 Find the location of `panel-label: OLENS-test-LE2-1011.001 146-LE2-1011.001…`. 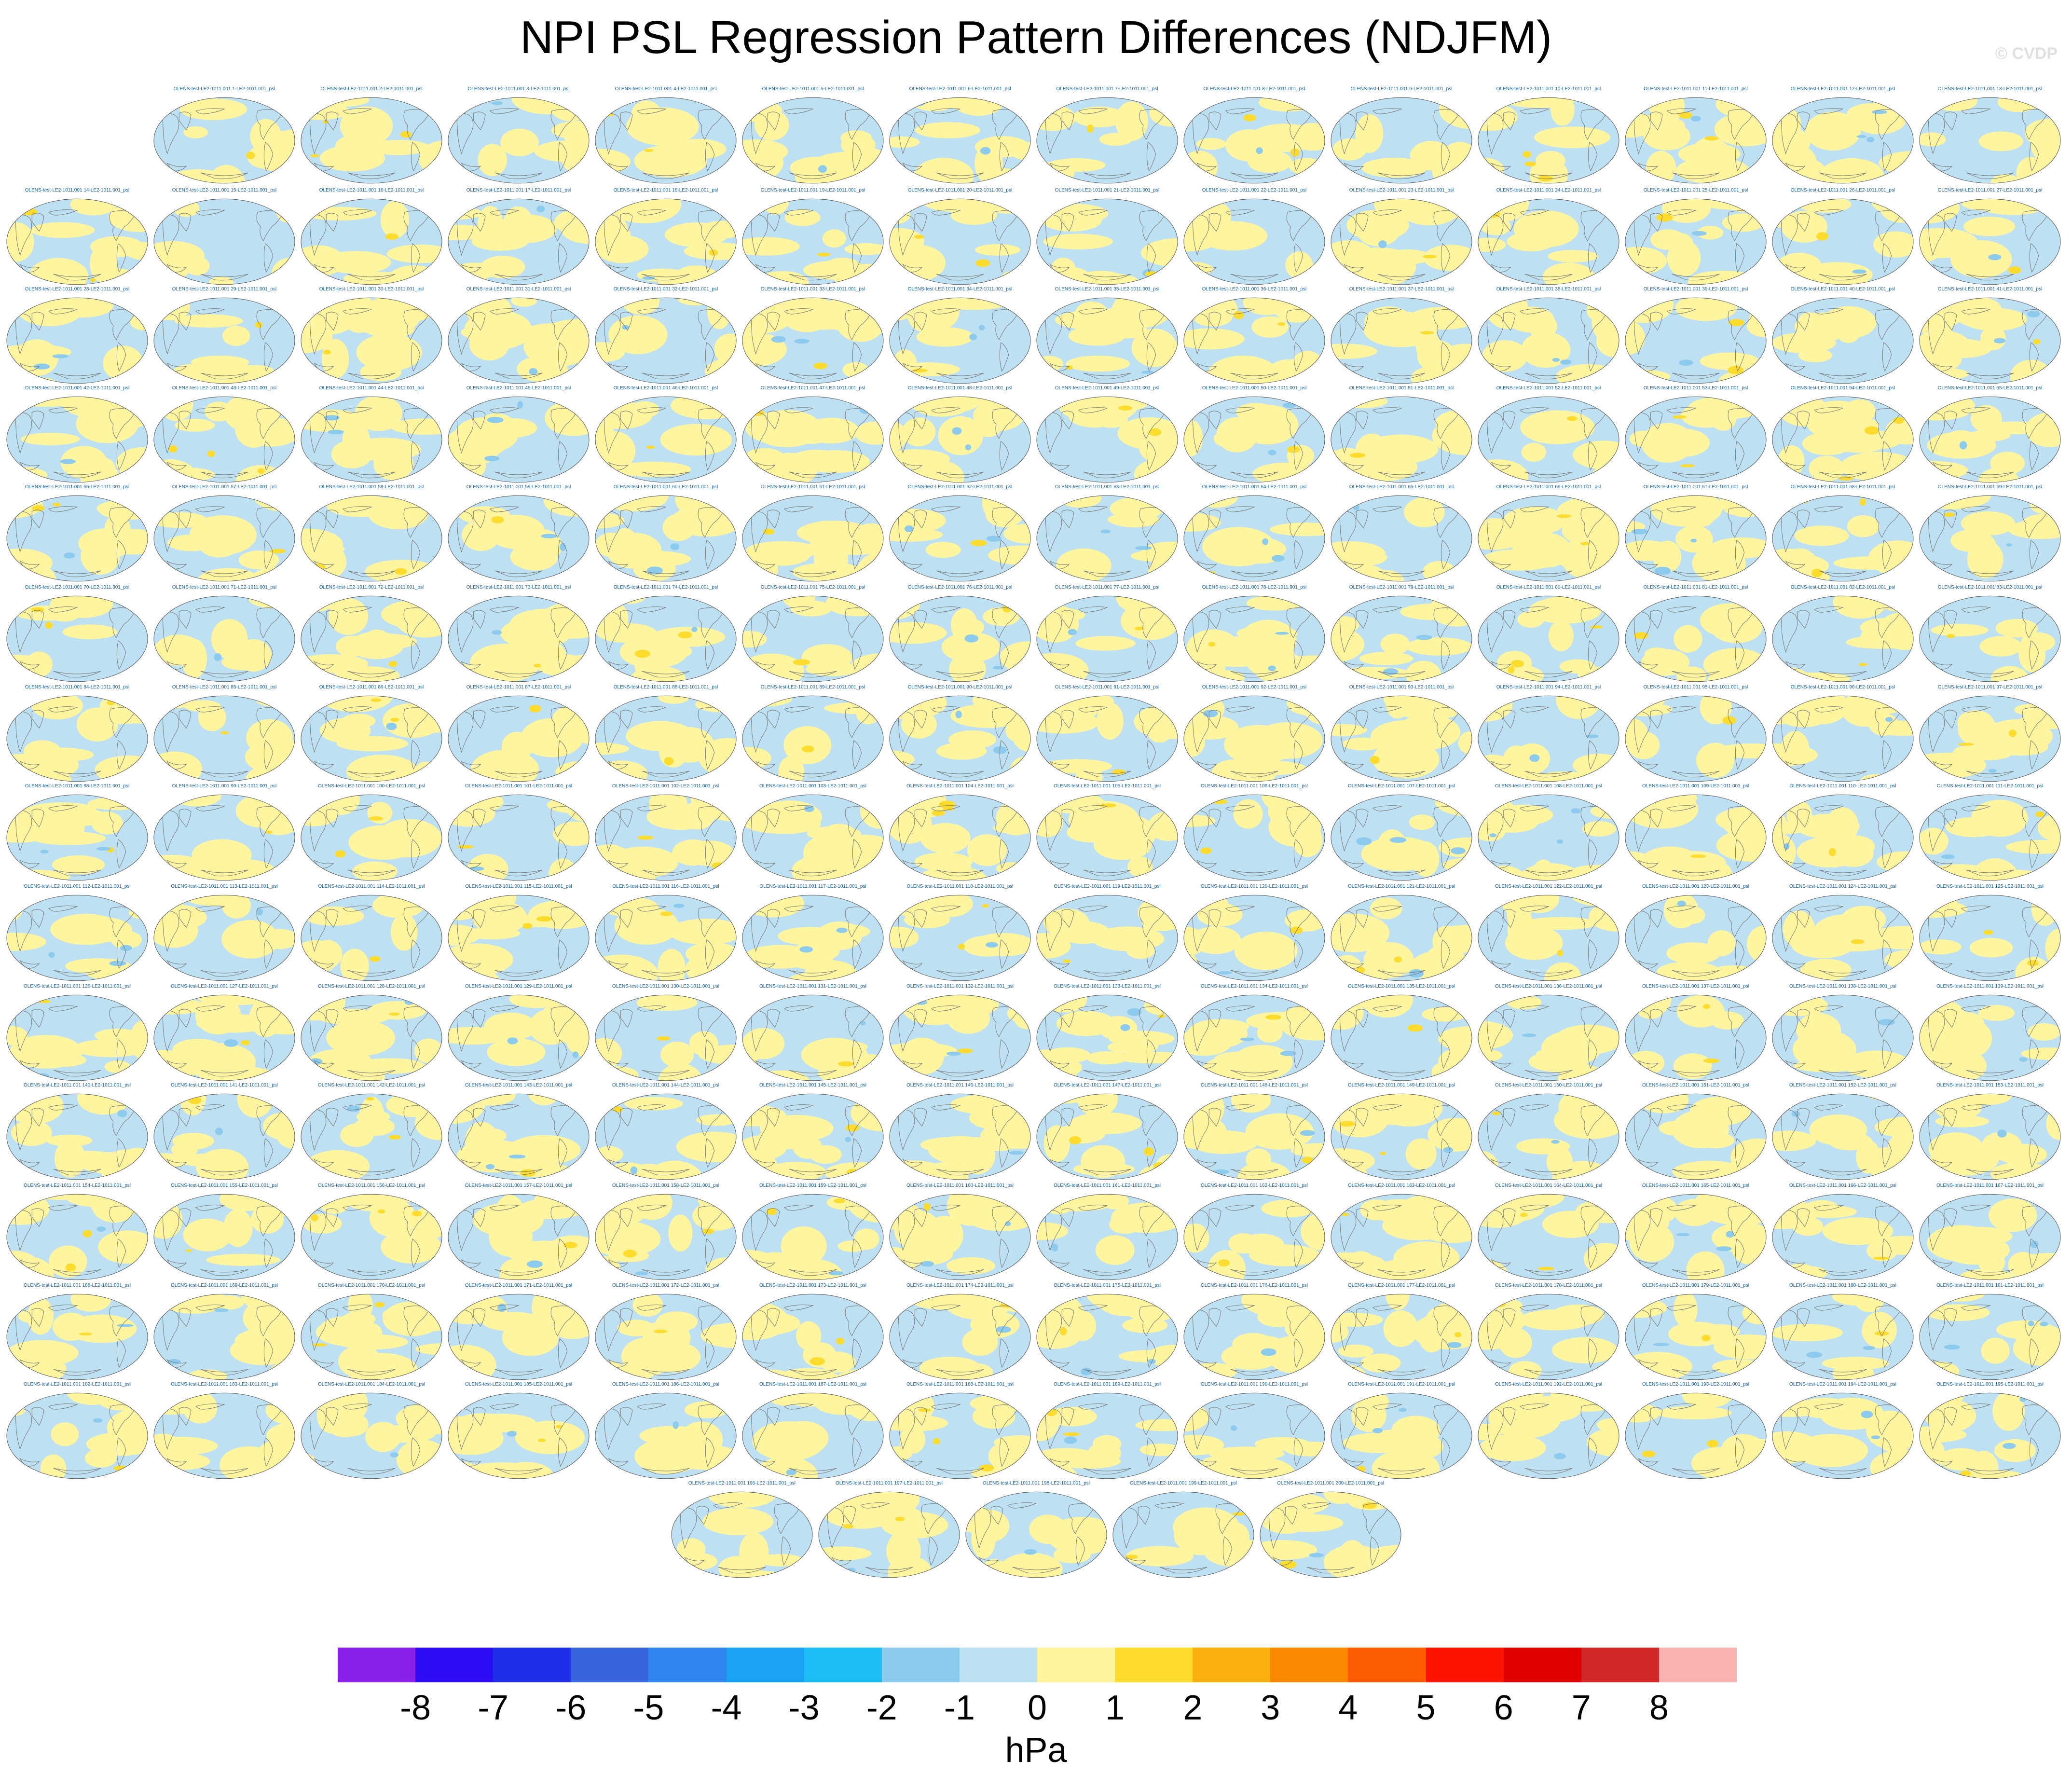

panel-label: OLENS-test-LE2-1011.001 146-LE2-1011.001… is located at coordinates (960, 1086).